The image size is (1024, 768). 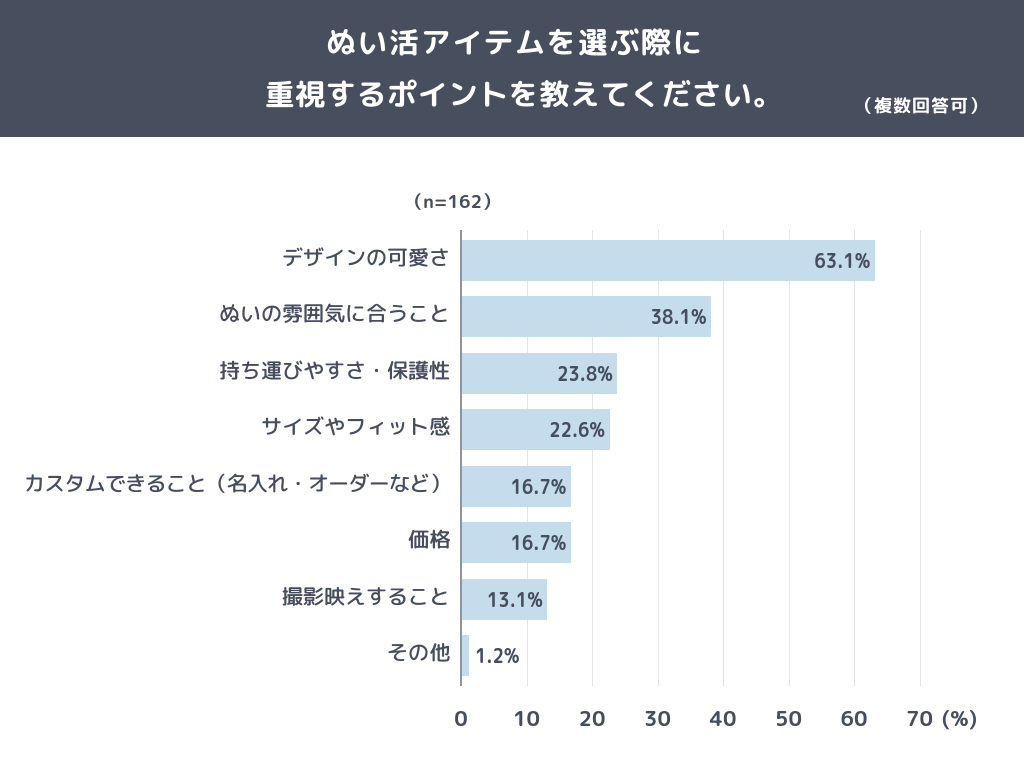 What do you see at coordinates (584, 372) in the screenshot?
I see `value-label: 23.8%` at bounding box center [584, 372].